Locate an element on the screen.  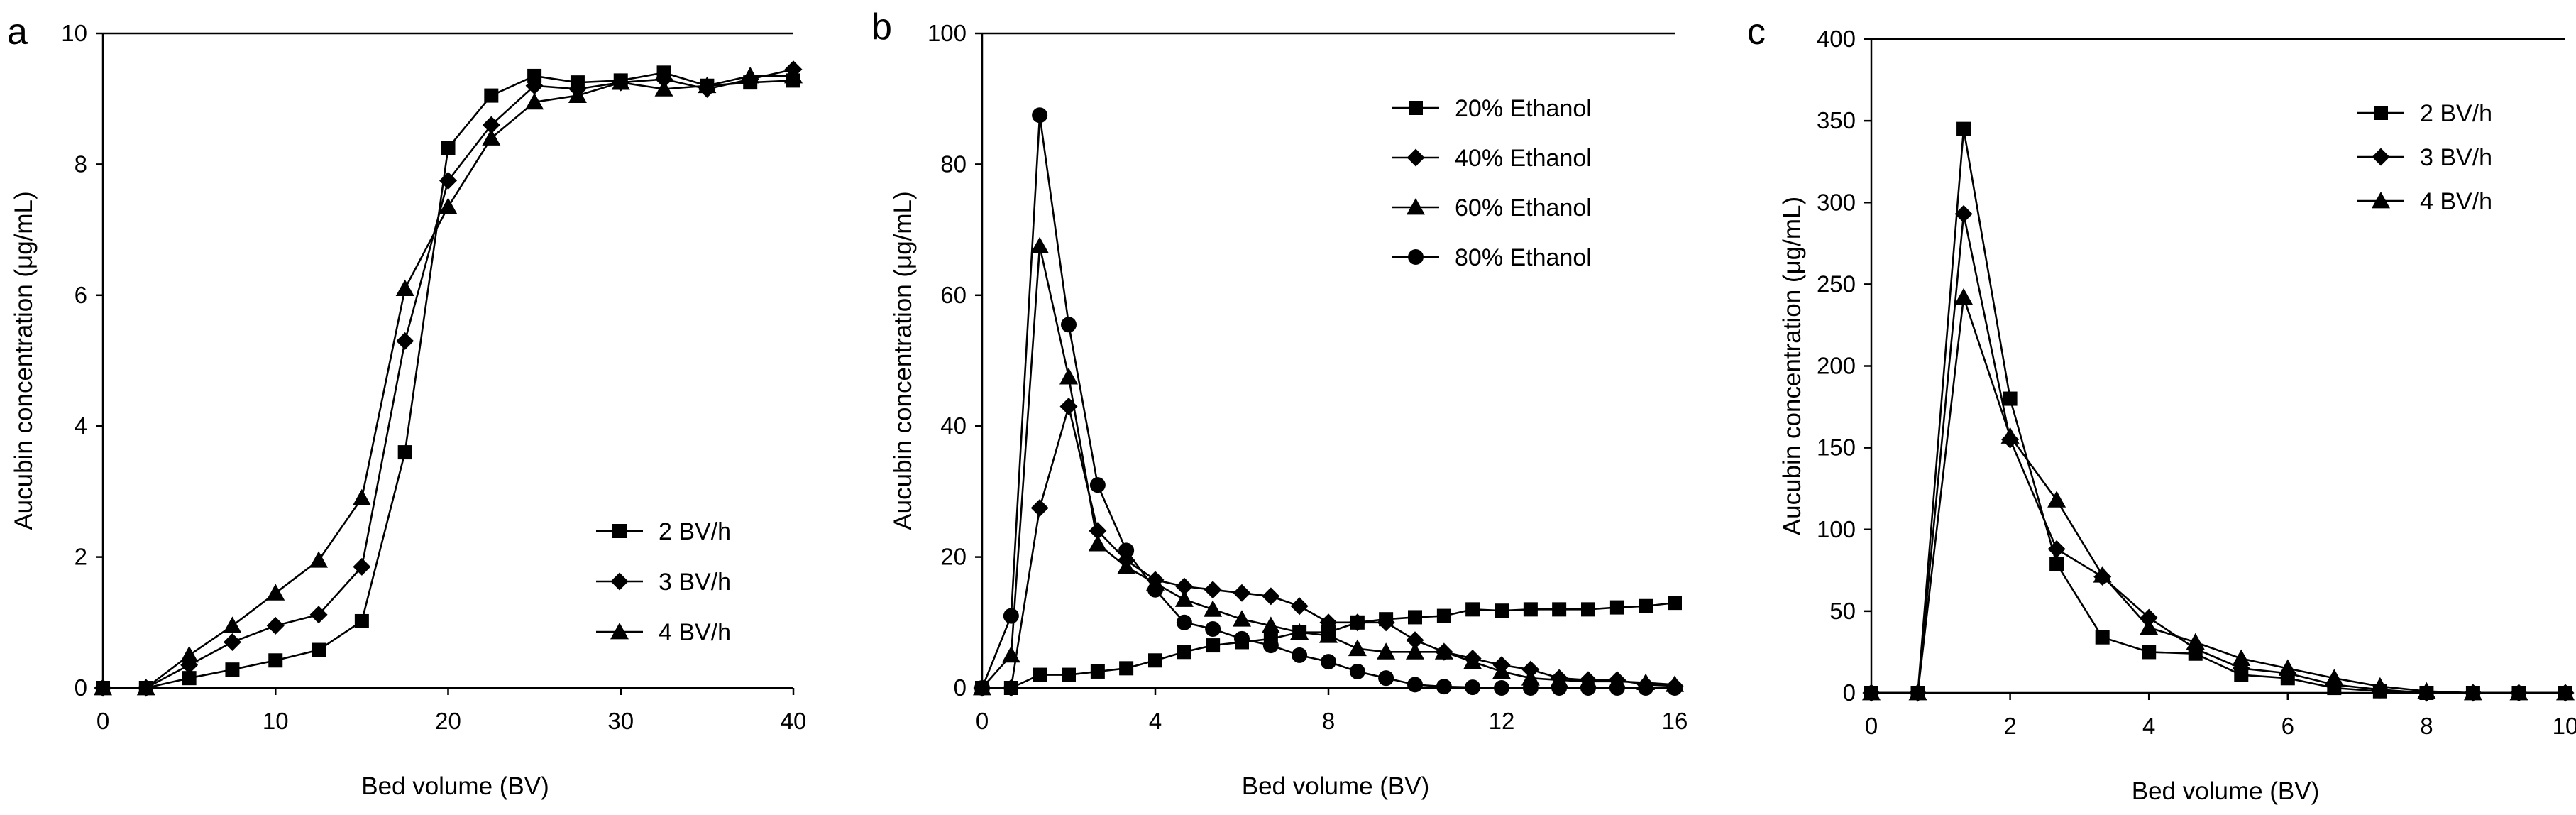
y-tick-label: 10 is located at coordinates (74, 33).